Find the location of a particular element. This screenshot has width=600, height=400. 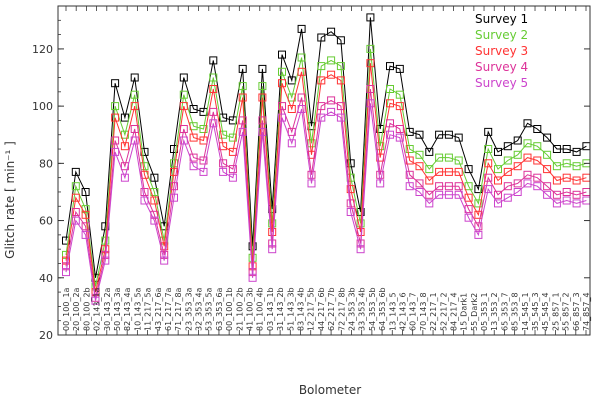

x-category-label: 55_Dark2 is located at coordinates (474, 312).